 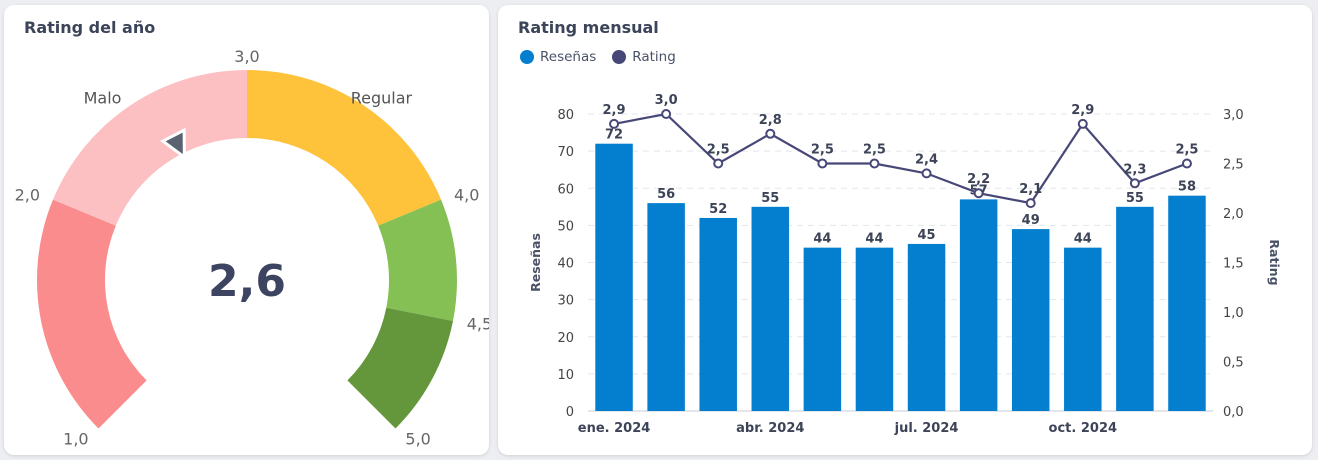 I want to click on line-data-label: 2,1, so click(x=1030, y=189).